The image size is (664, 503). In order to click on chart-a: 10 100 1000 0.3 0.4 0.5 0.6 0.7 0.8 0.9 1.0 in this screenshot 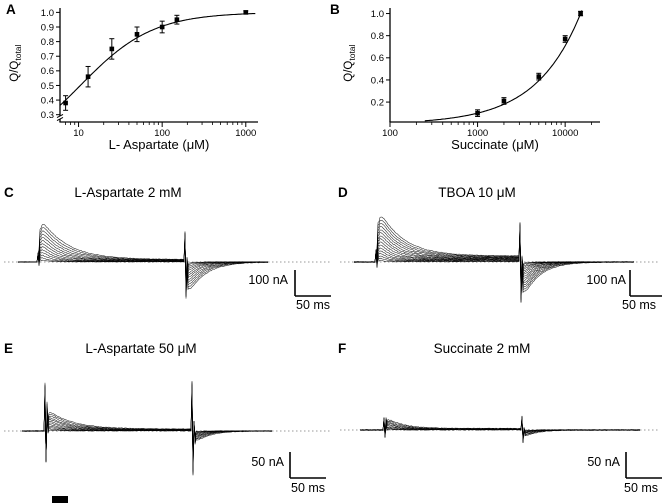, I will do `click(149, 73)`.